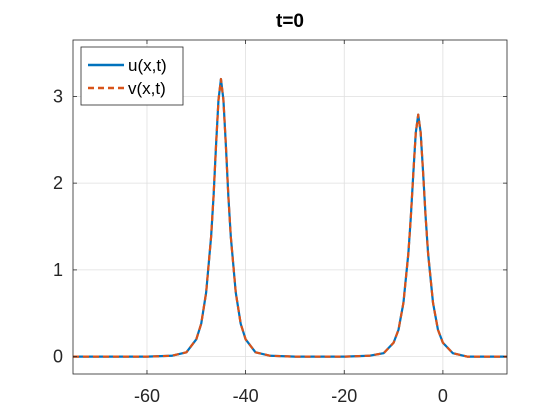  I want to click on x-tick-label-1: -40, so click(246, 396).